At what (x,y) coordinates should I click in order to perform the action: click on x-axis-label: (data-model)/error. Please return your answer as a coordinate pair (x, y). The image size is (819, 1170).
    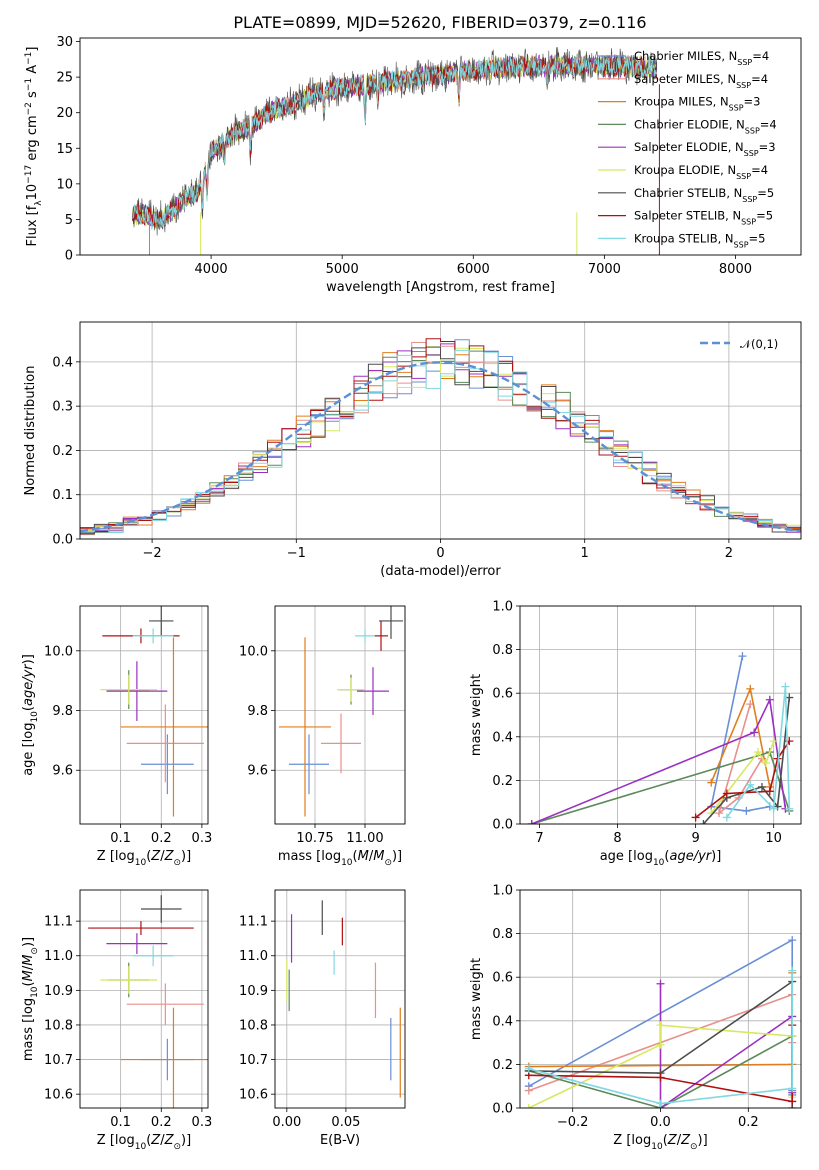
    Looking at the image, I should click on (440, 571).